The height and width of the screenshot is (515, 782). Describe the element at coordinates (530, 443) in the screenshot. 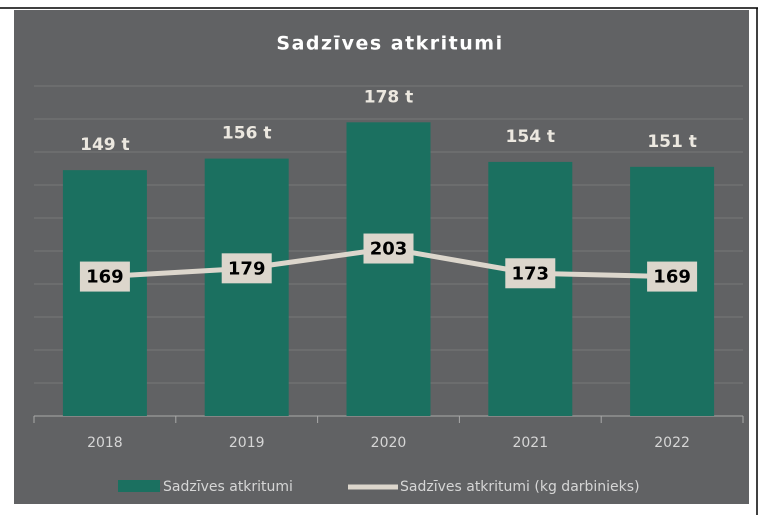

I see `x-tick-label: 2021` at that location.